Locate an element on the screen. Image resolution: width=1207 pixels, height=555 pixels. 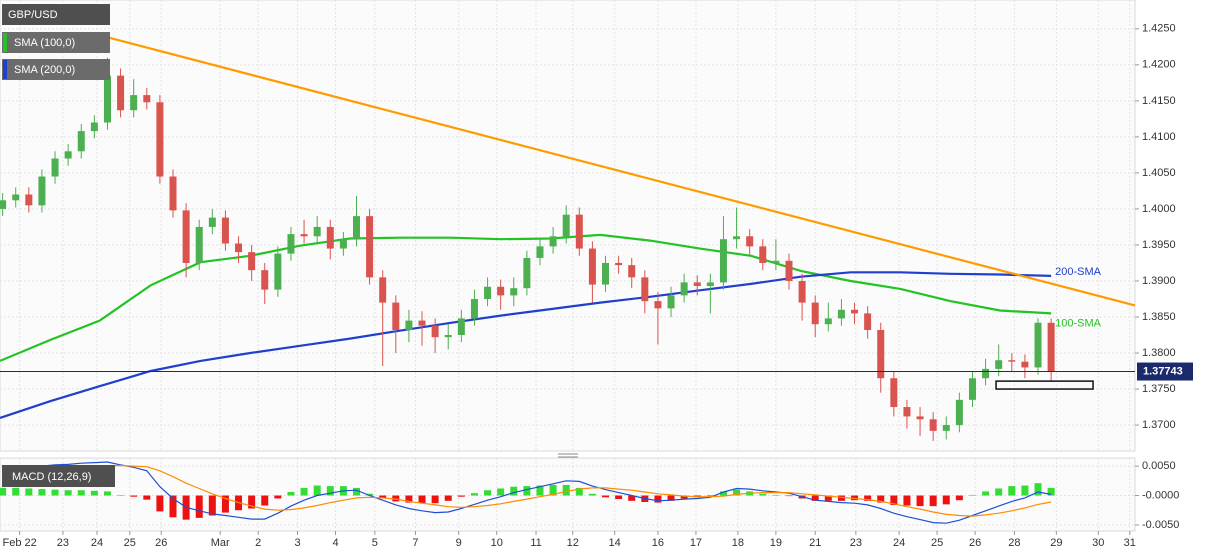
x-tick-label: 10 is located at coordinates (497, 543).